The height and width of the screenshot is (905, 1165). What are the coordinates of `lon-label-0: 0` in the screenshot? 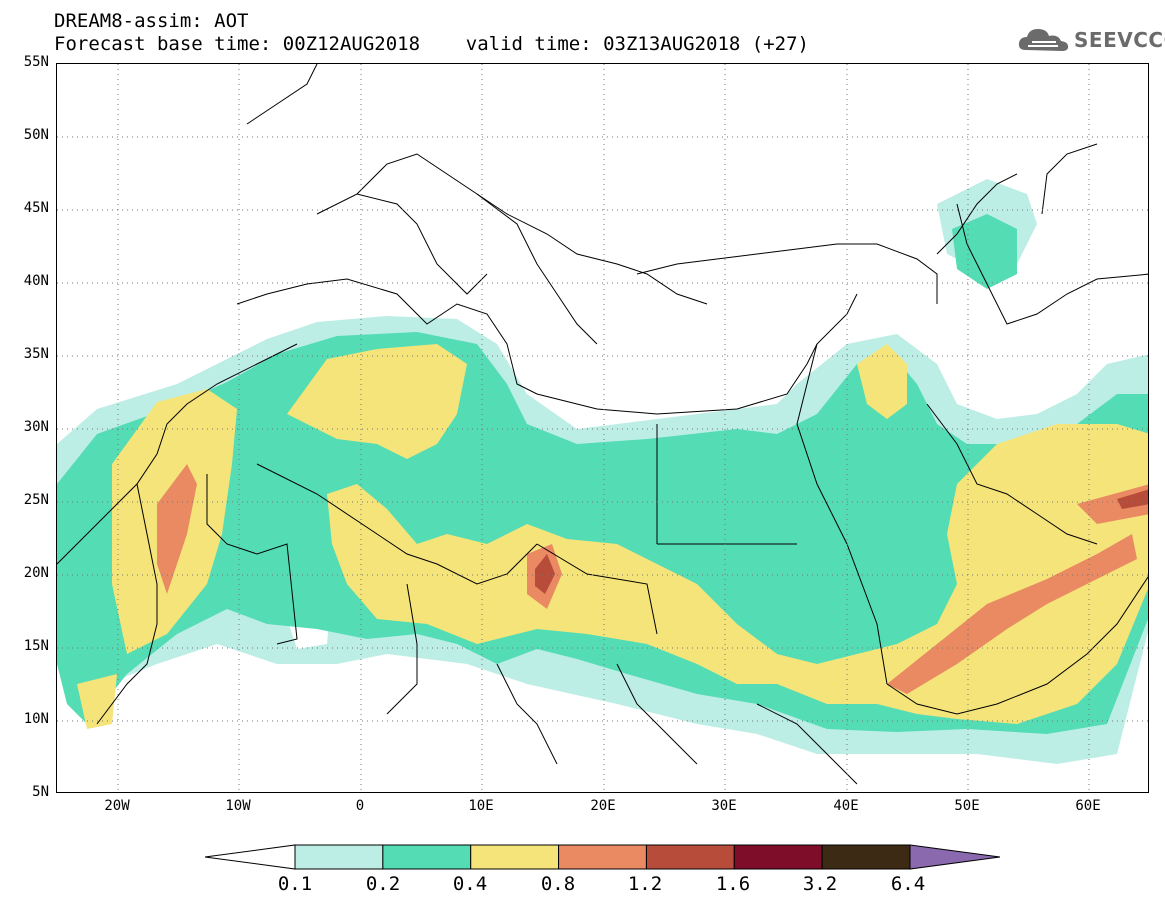 It's located at (360, 806).